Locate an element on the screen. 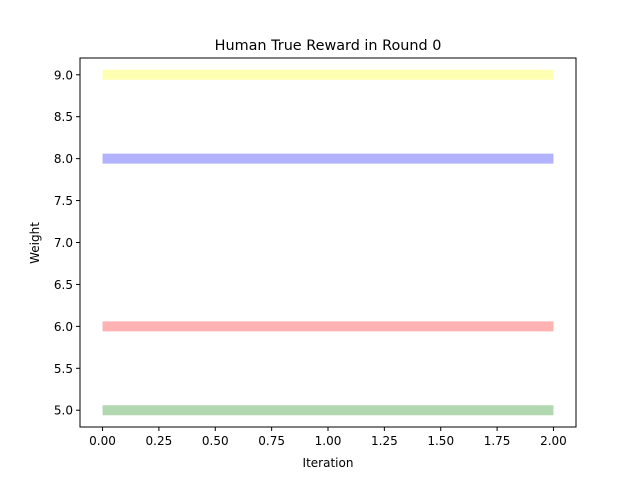  y-axis-label: Weight is located at coordinates (35, 243).